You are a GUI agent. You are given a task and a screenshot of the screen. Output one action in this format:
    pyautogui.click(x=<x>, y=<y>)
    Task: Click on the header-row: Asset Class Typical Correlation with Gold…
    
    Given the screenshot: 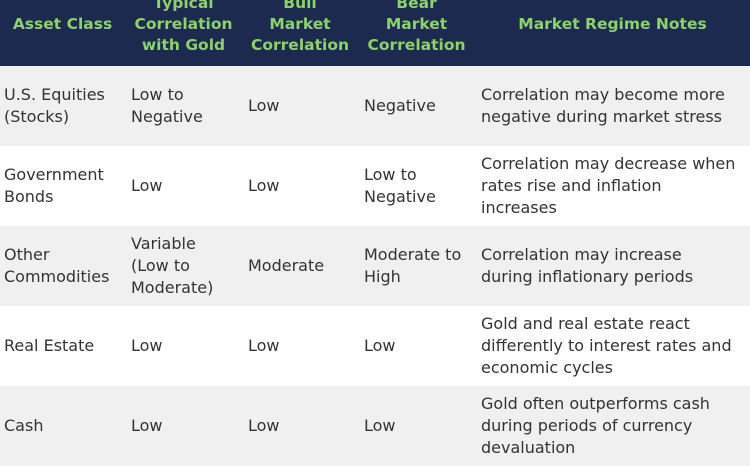 What is the action you would take?
    pyautogui.click(x=375, y=33)
    